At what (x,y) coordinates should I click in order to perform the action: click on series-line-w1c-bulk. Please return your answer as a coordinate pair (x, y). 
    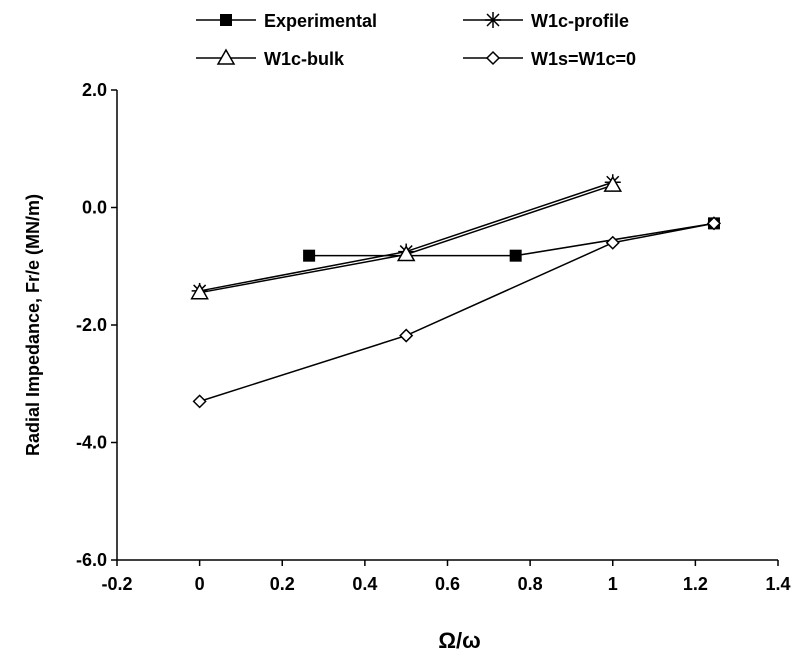
    Looking at the image, I should click on (406, 239).